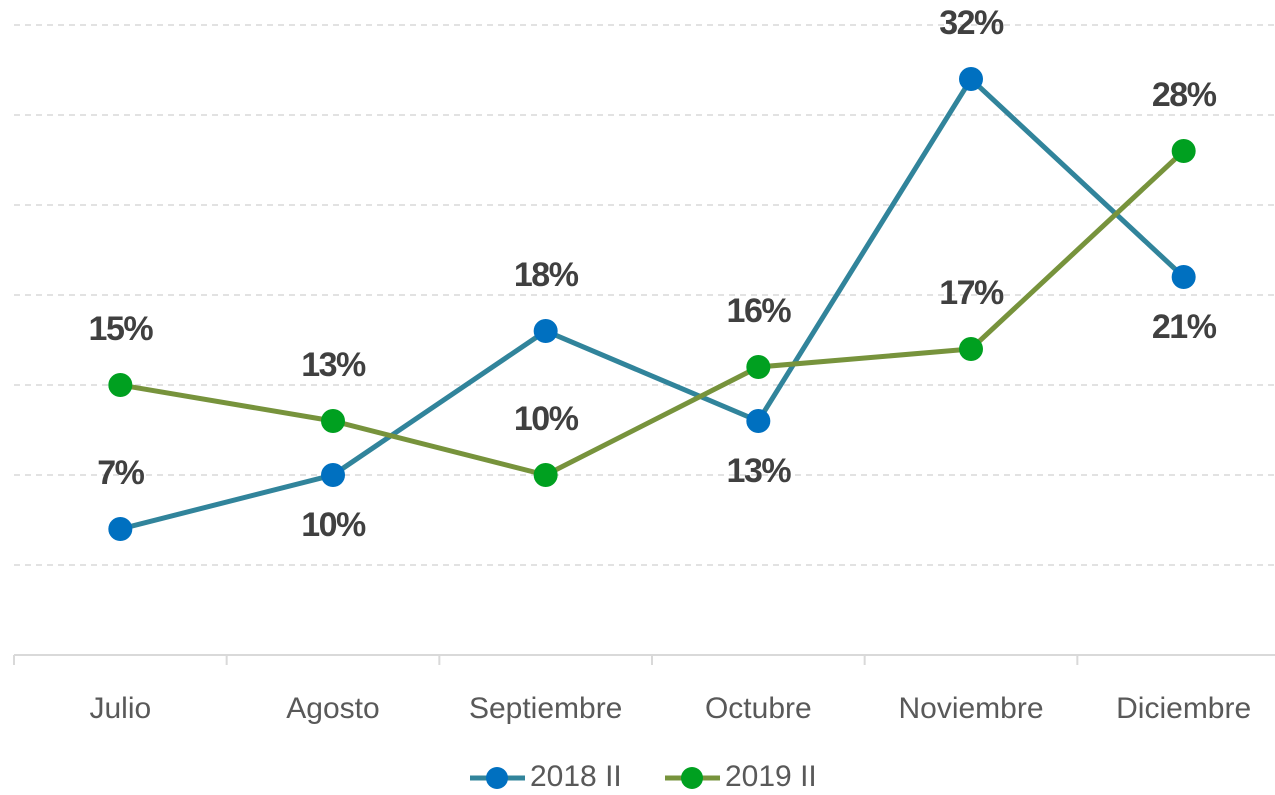 This screenshot has height=795, width=1275. Describe the element at coordinates (332, 708) in the screenshot. I see `x-tick-label: Agosto` at that location.